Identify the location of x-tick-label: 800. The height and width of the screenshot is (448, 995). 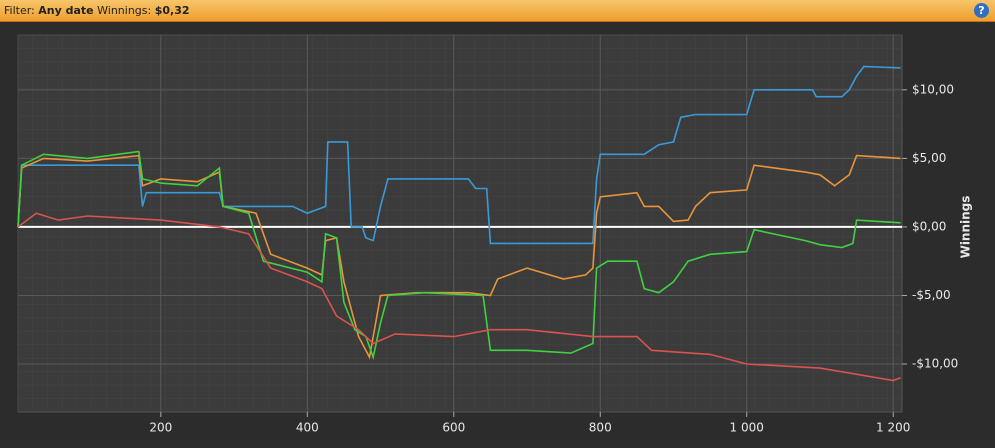
(600, 428).